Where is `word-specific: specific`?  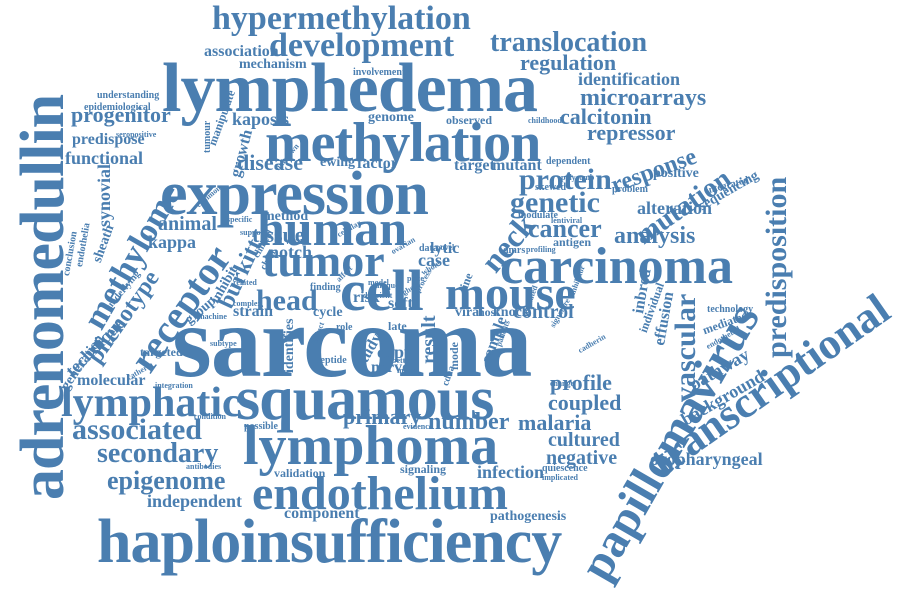
word-specific: specific is located at coordinates (240, 219).